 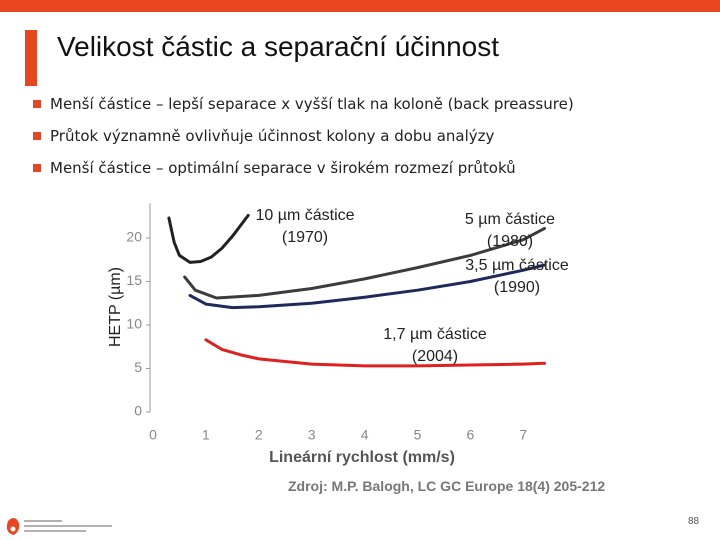 I want to click on x-tick-label: 7, so click(x=523, y=435).